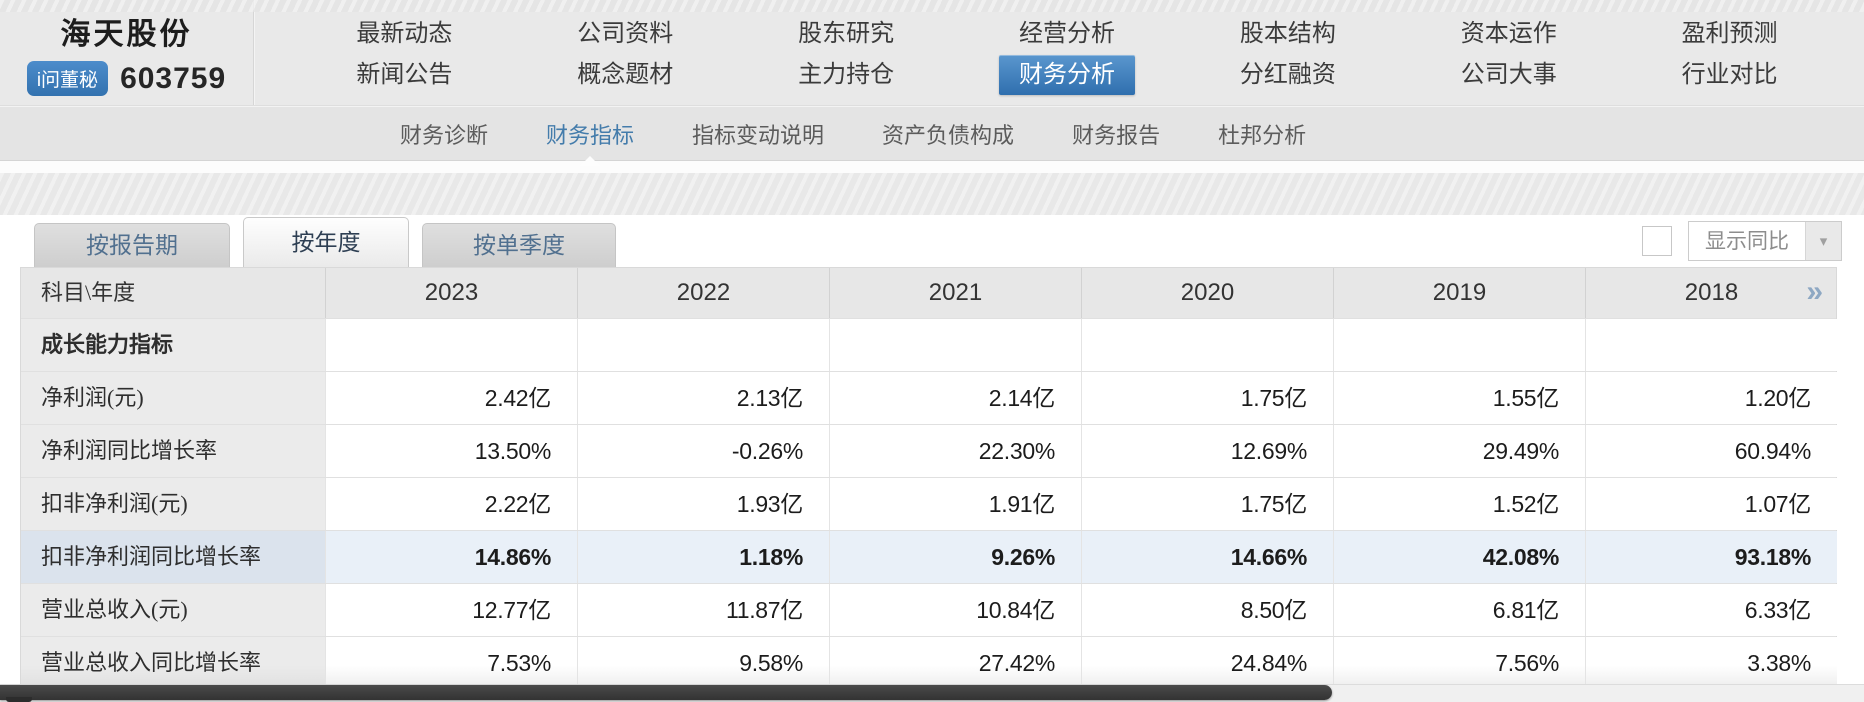  Describe the element at coordinates (758, 135) in the screenshot. I see `subnav-indicator-changes: 指标变动说明` at that location.